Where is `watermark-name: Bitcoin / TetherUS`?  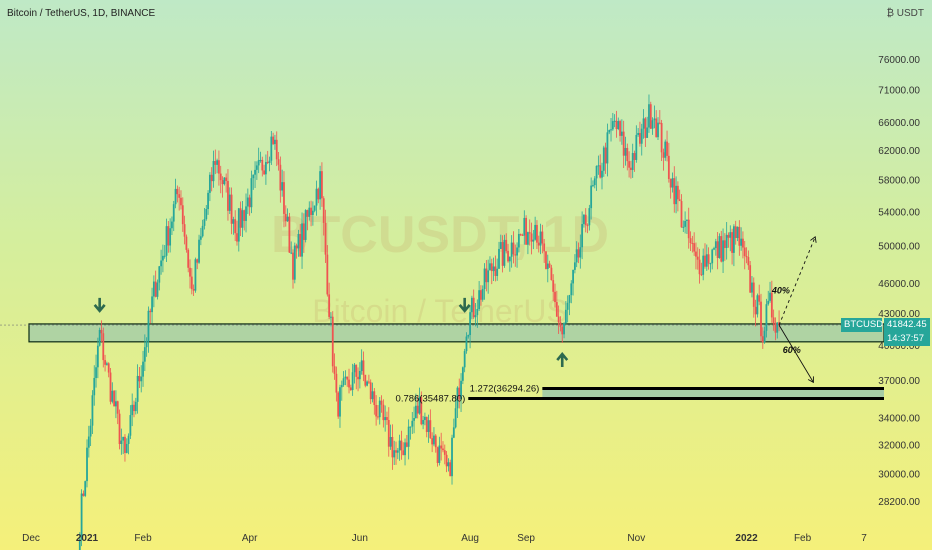
watermark-name: Bitcoin / TetherUS is located at coordinates (440, 311).